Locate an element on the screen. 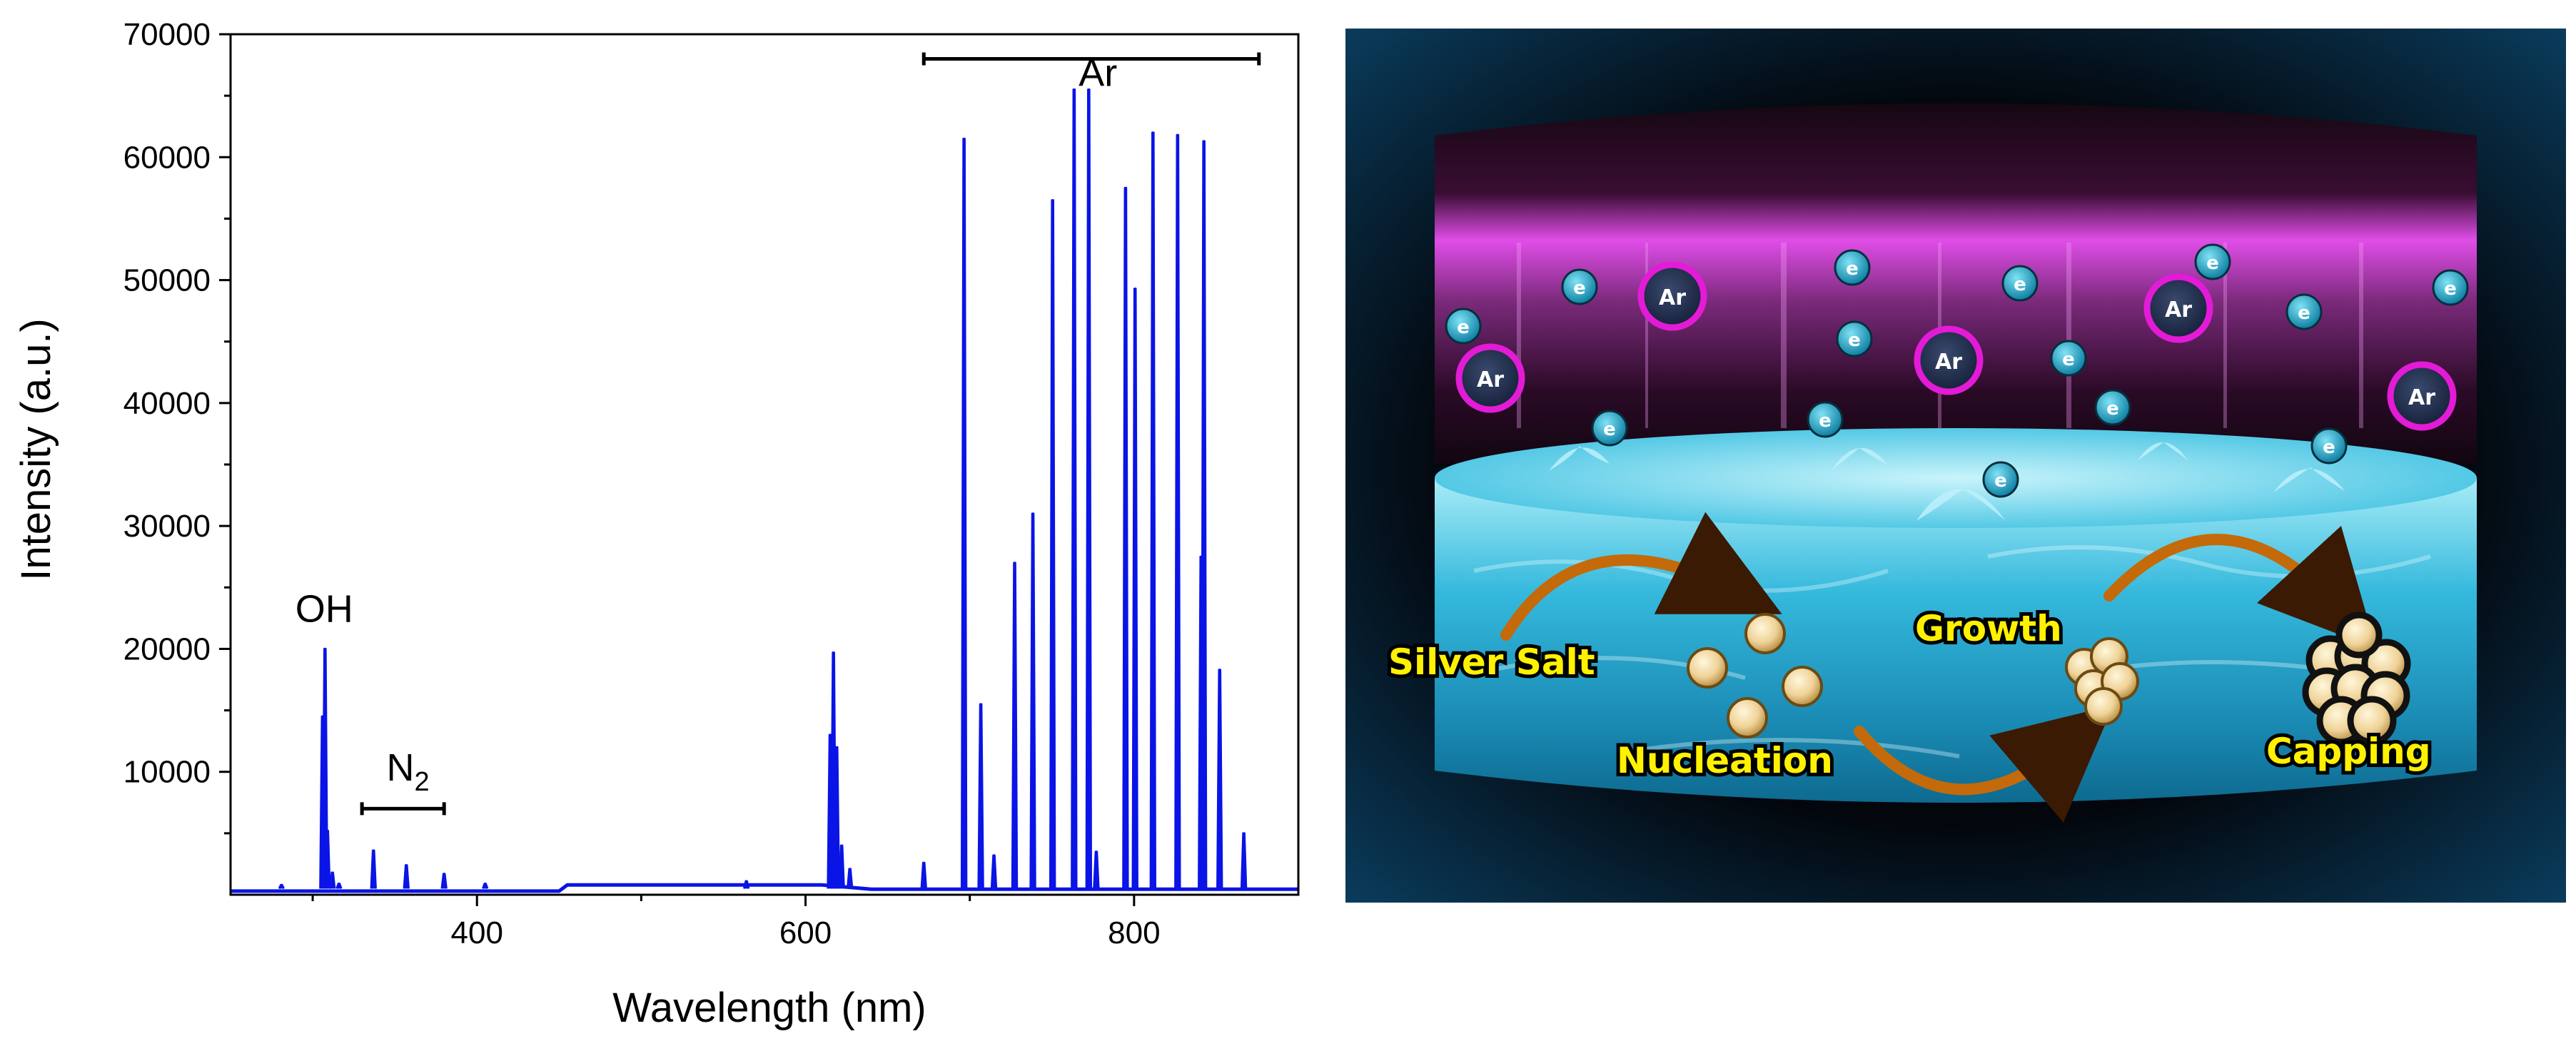  x-tick-label: 400 is located at coordinates (477, 933).